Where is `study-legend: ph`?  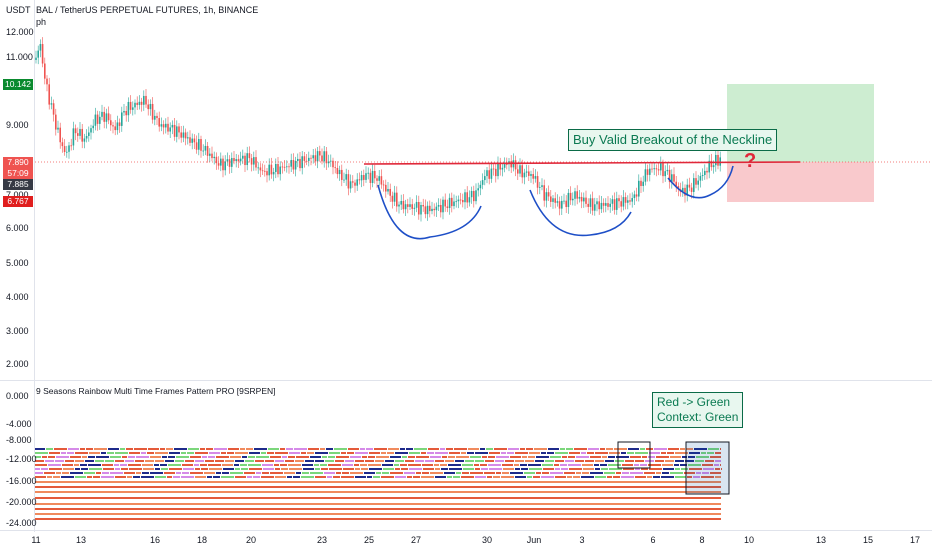
study-legend: ph is located at coordinates (41, 22).